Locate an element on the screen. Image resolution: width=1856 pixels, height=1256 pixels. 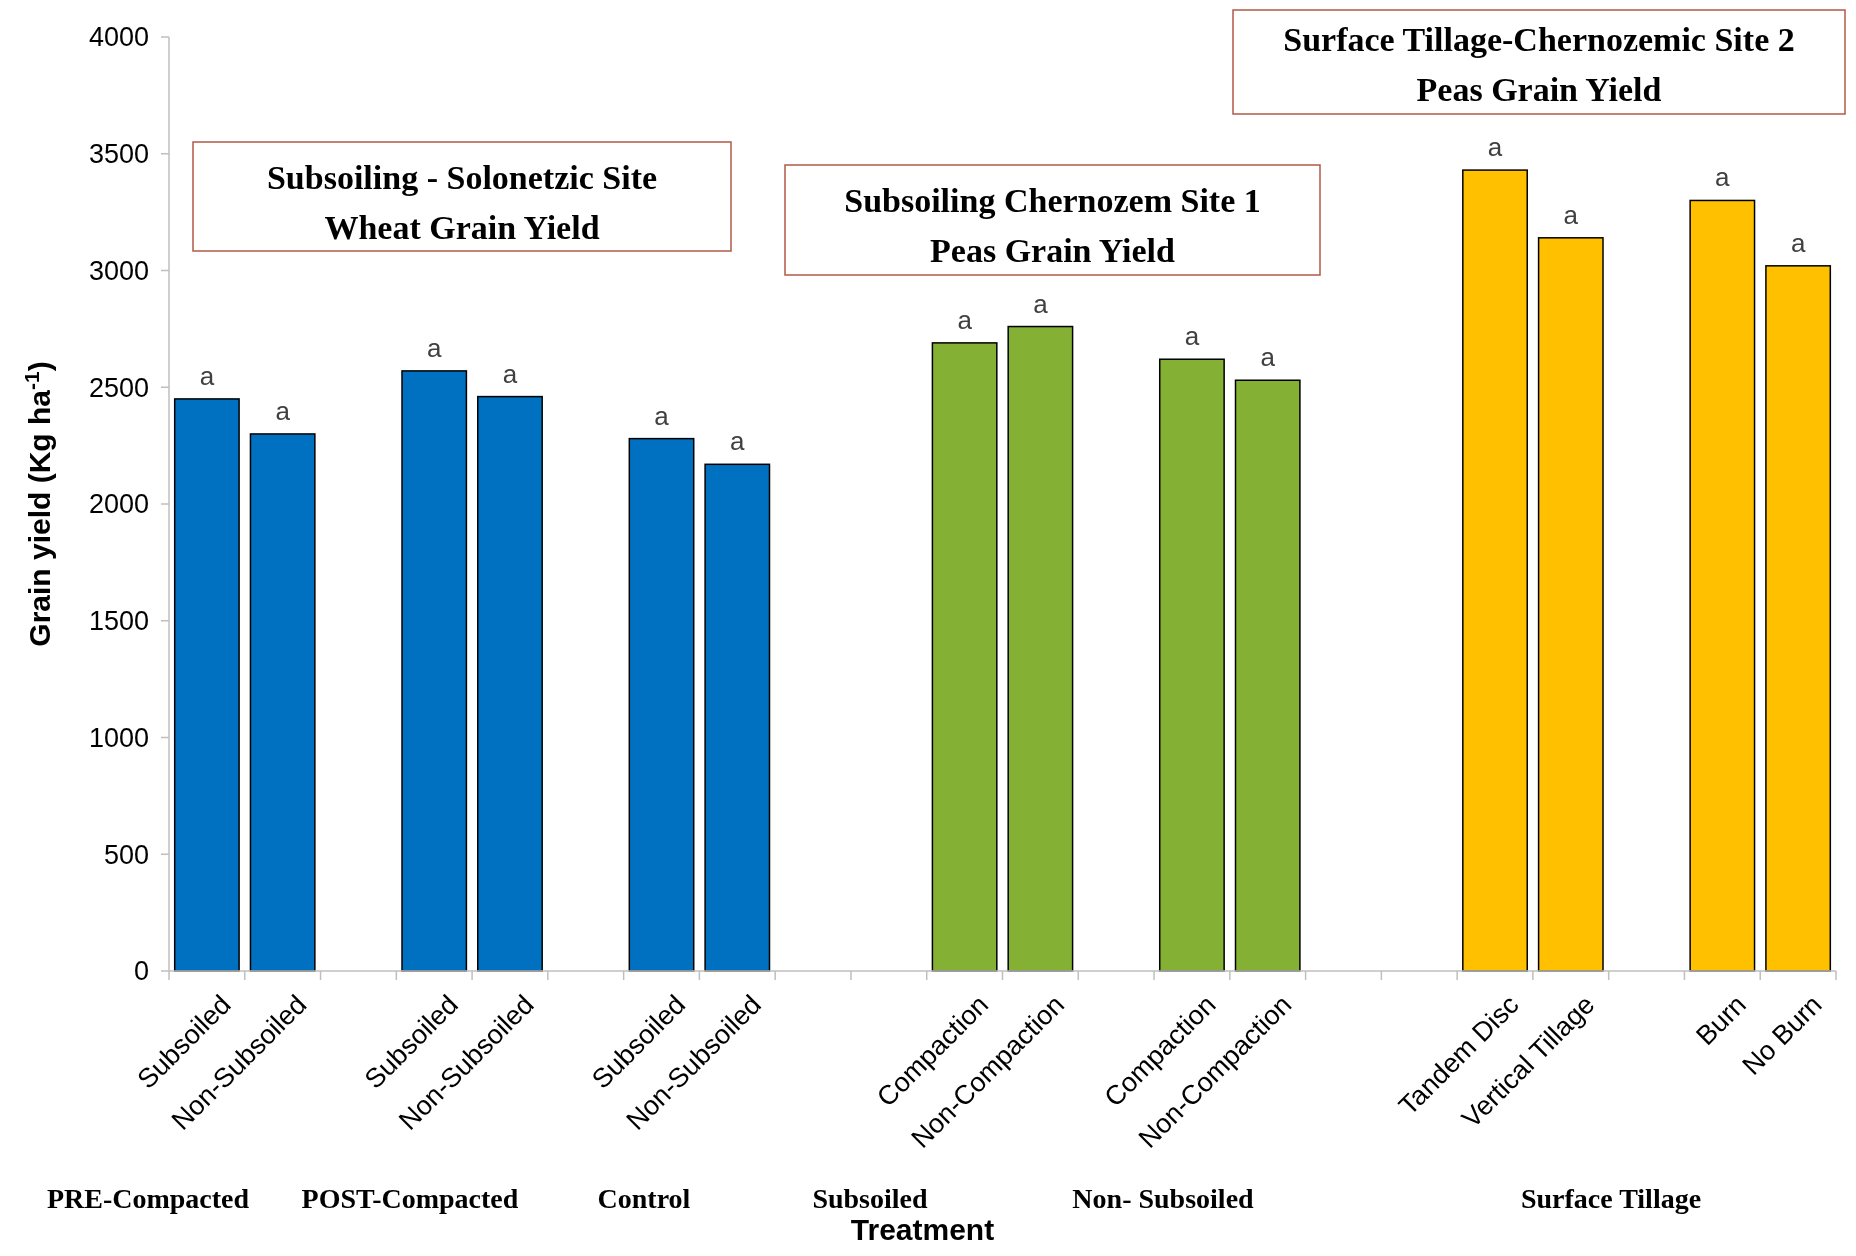
y-tick-label: 3000 is located at coordinates (118, 270).